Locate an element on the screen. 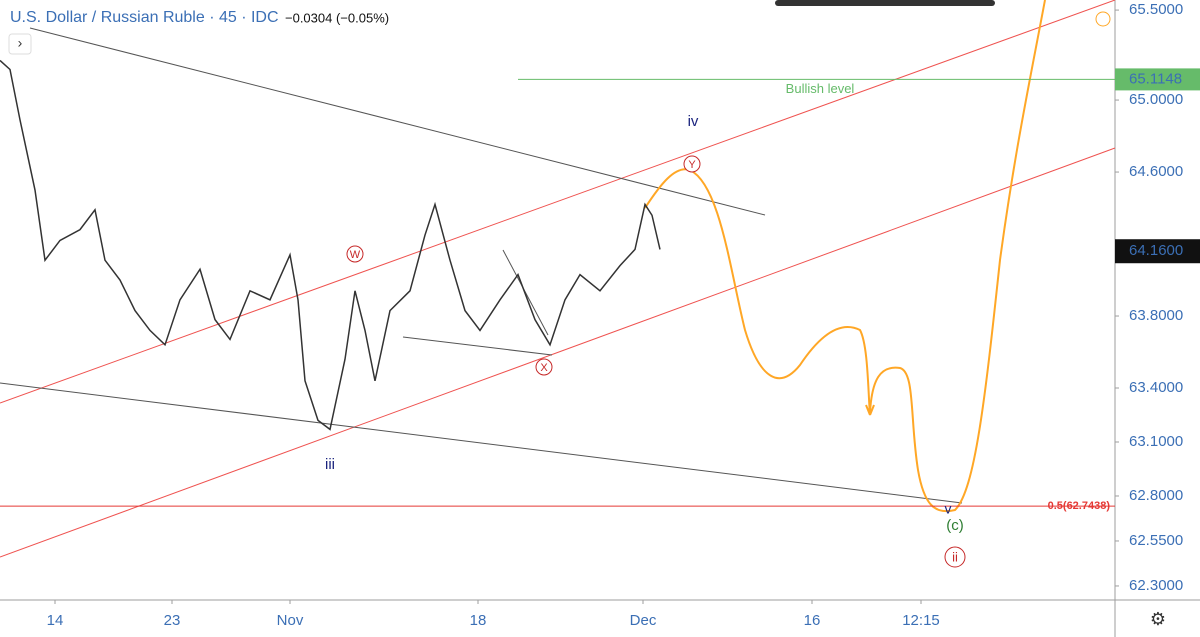 Image resolution: width=1200 pixels, height=637 pixels. wave-label: X is located at coordinates (544, 368).